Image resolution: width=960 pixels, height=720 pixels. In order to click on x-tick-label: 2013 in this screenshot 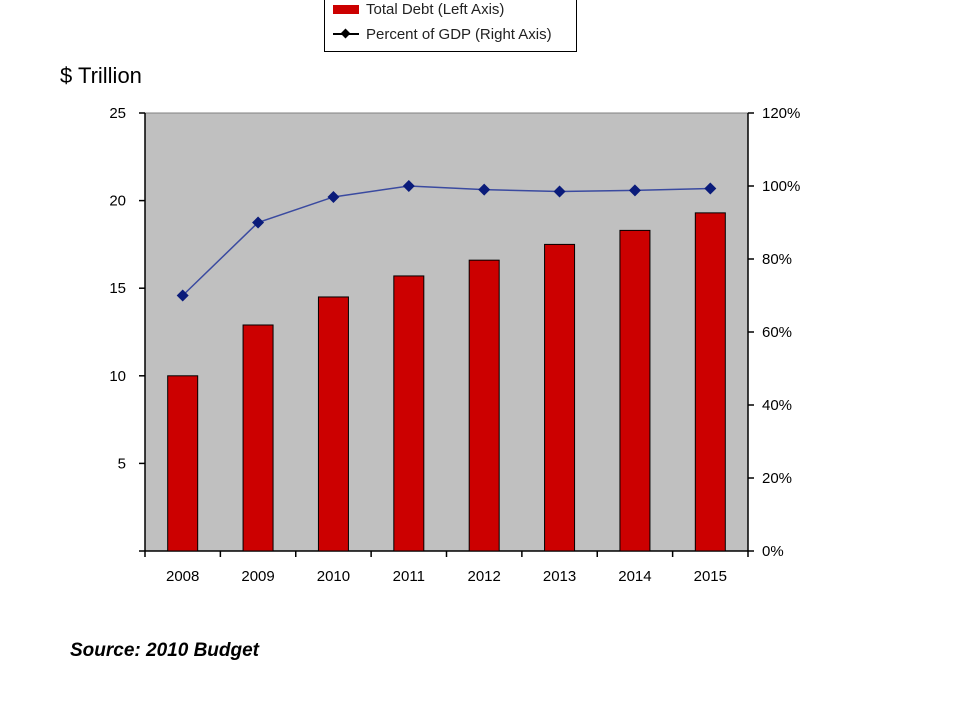, I will do `click(559, 576)`.